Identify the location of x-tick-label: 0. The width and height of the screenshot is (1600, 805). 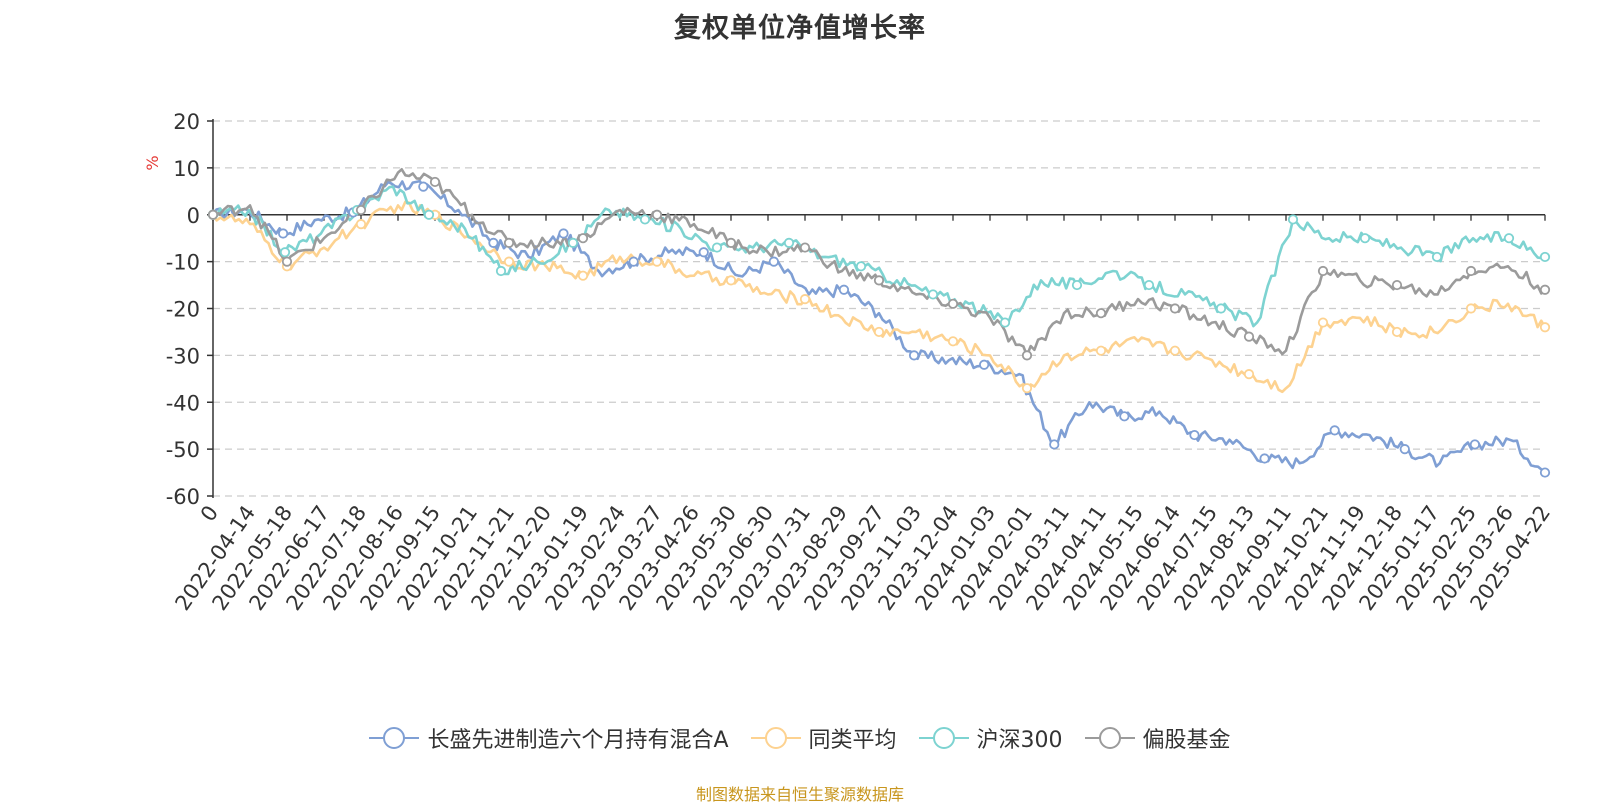
(209, 513).